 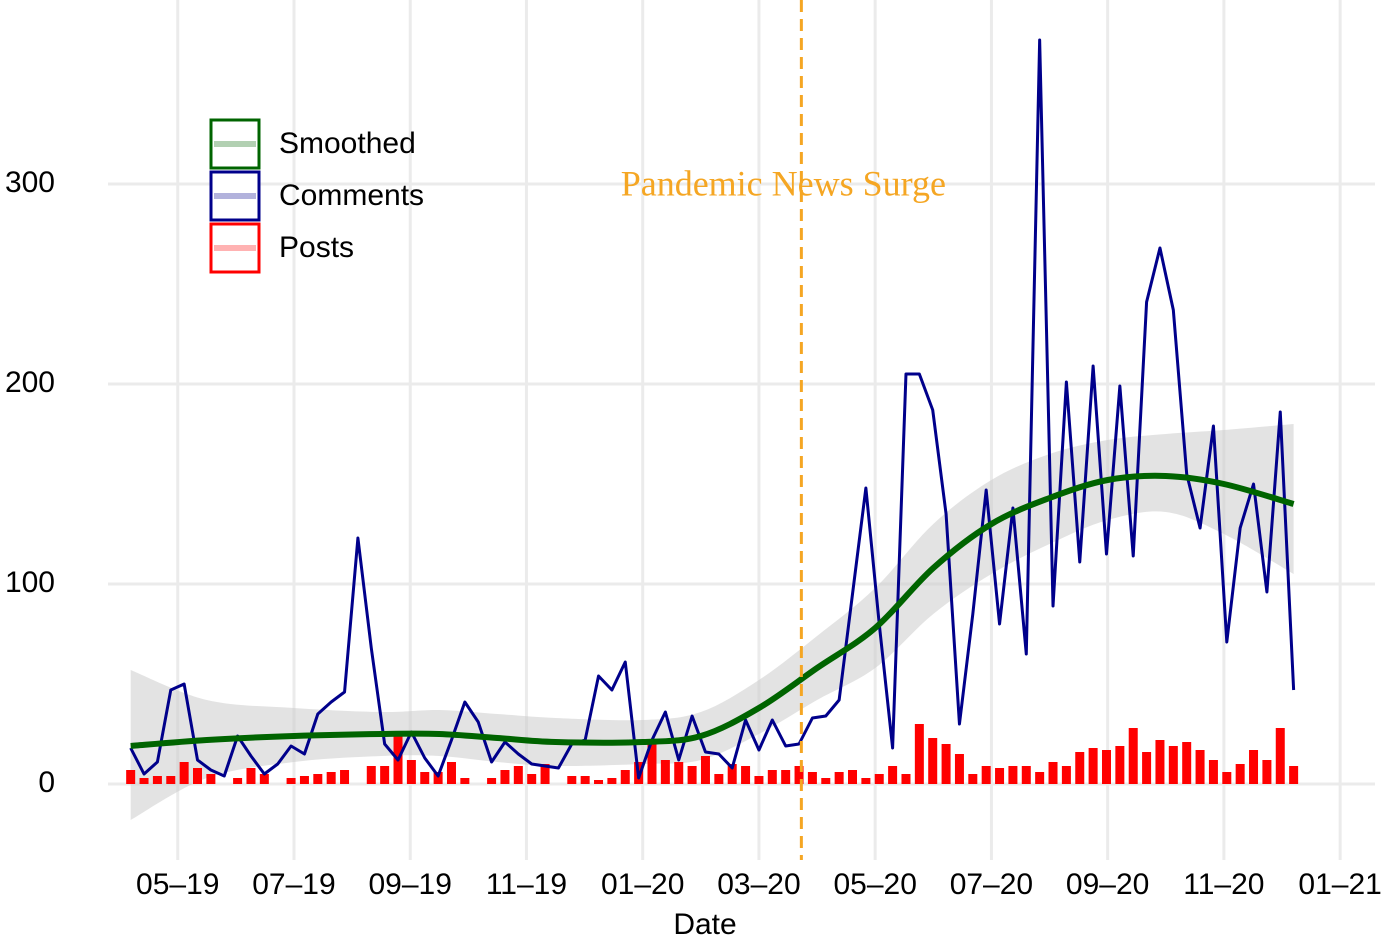 What do you see at coordinates (293, 884) in the screenshot?
I see `x-tick-label: 07–19` at bounding box center [293, 884].